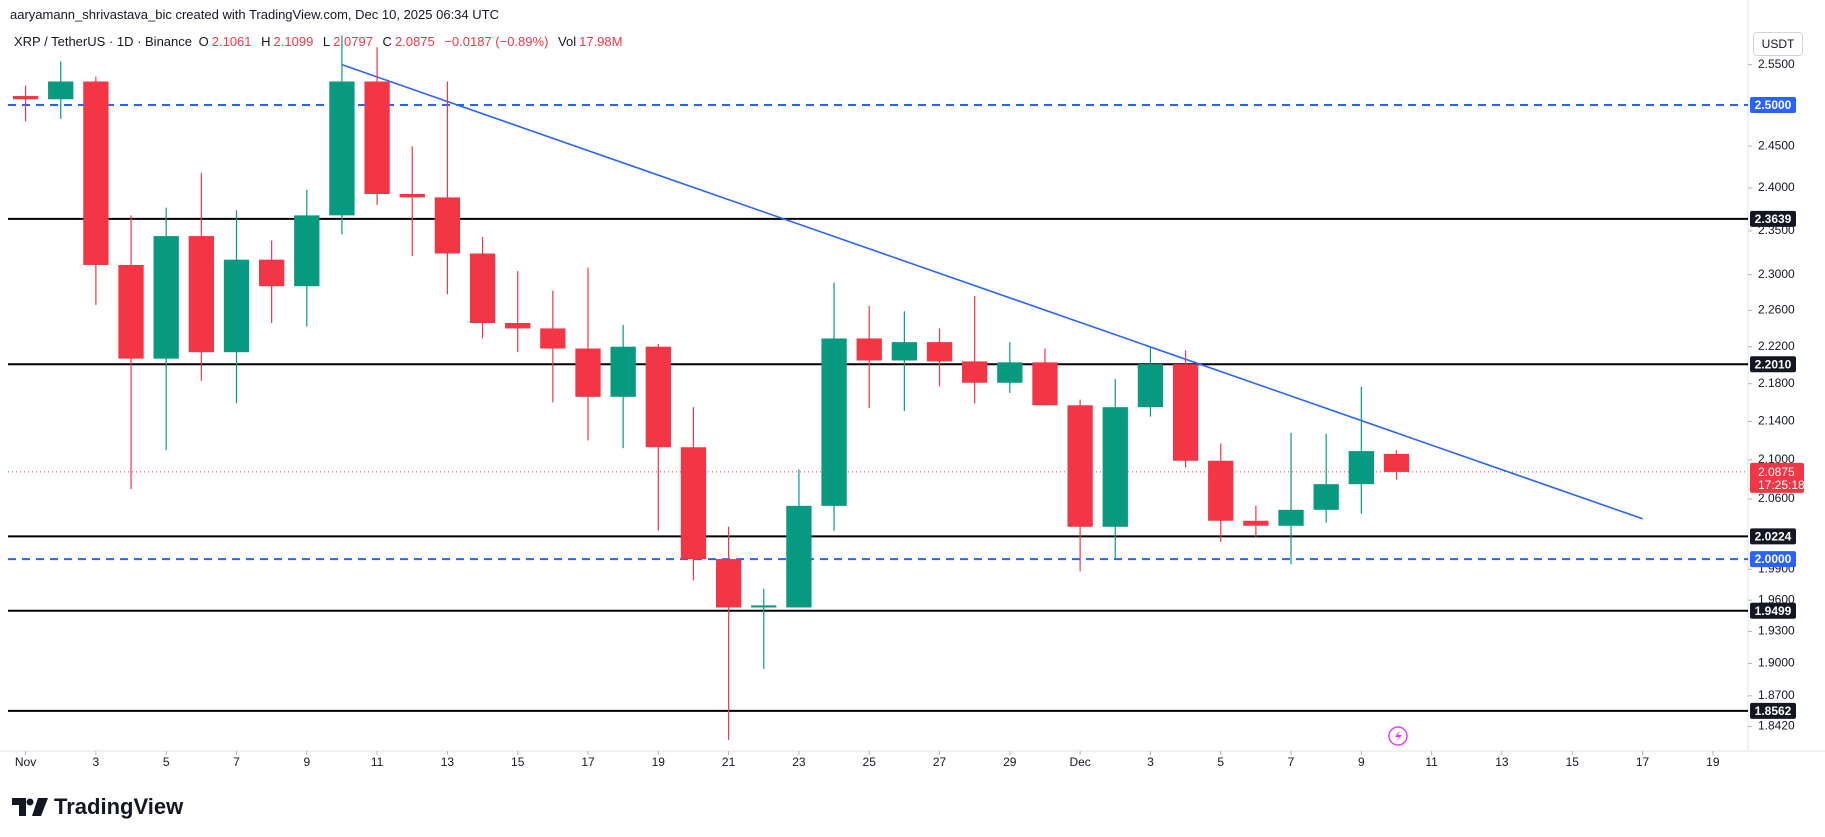  I want to click on level-label: 2.0224, so click(1773, 537).